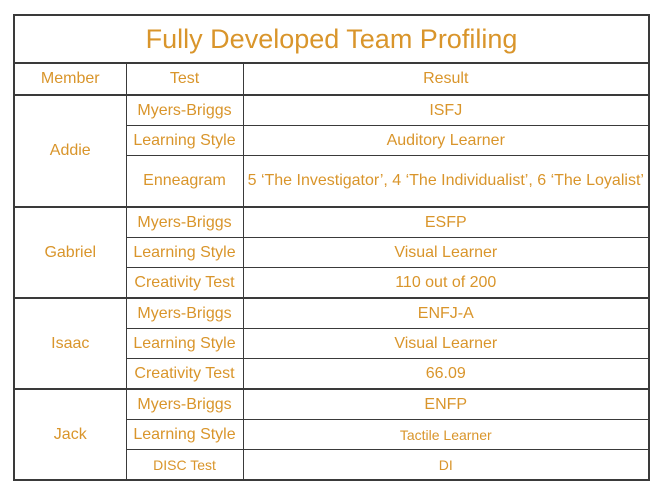 This screenshot has width=660, height=497. I want to click on test-cell: DISC Test, so click(184, 465).